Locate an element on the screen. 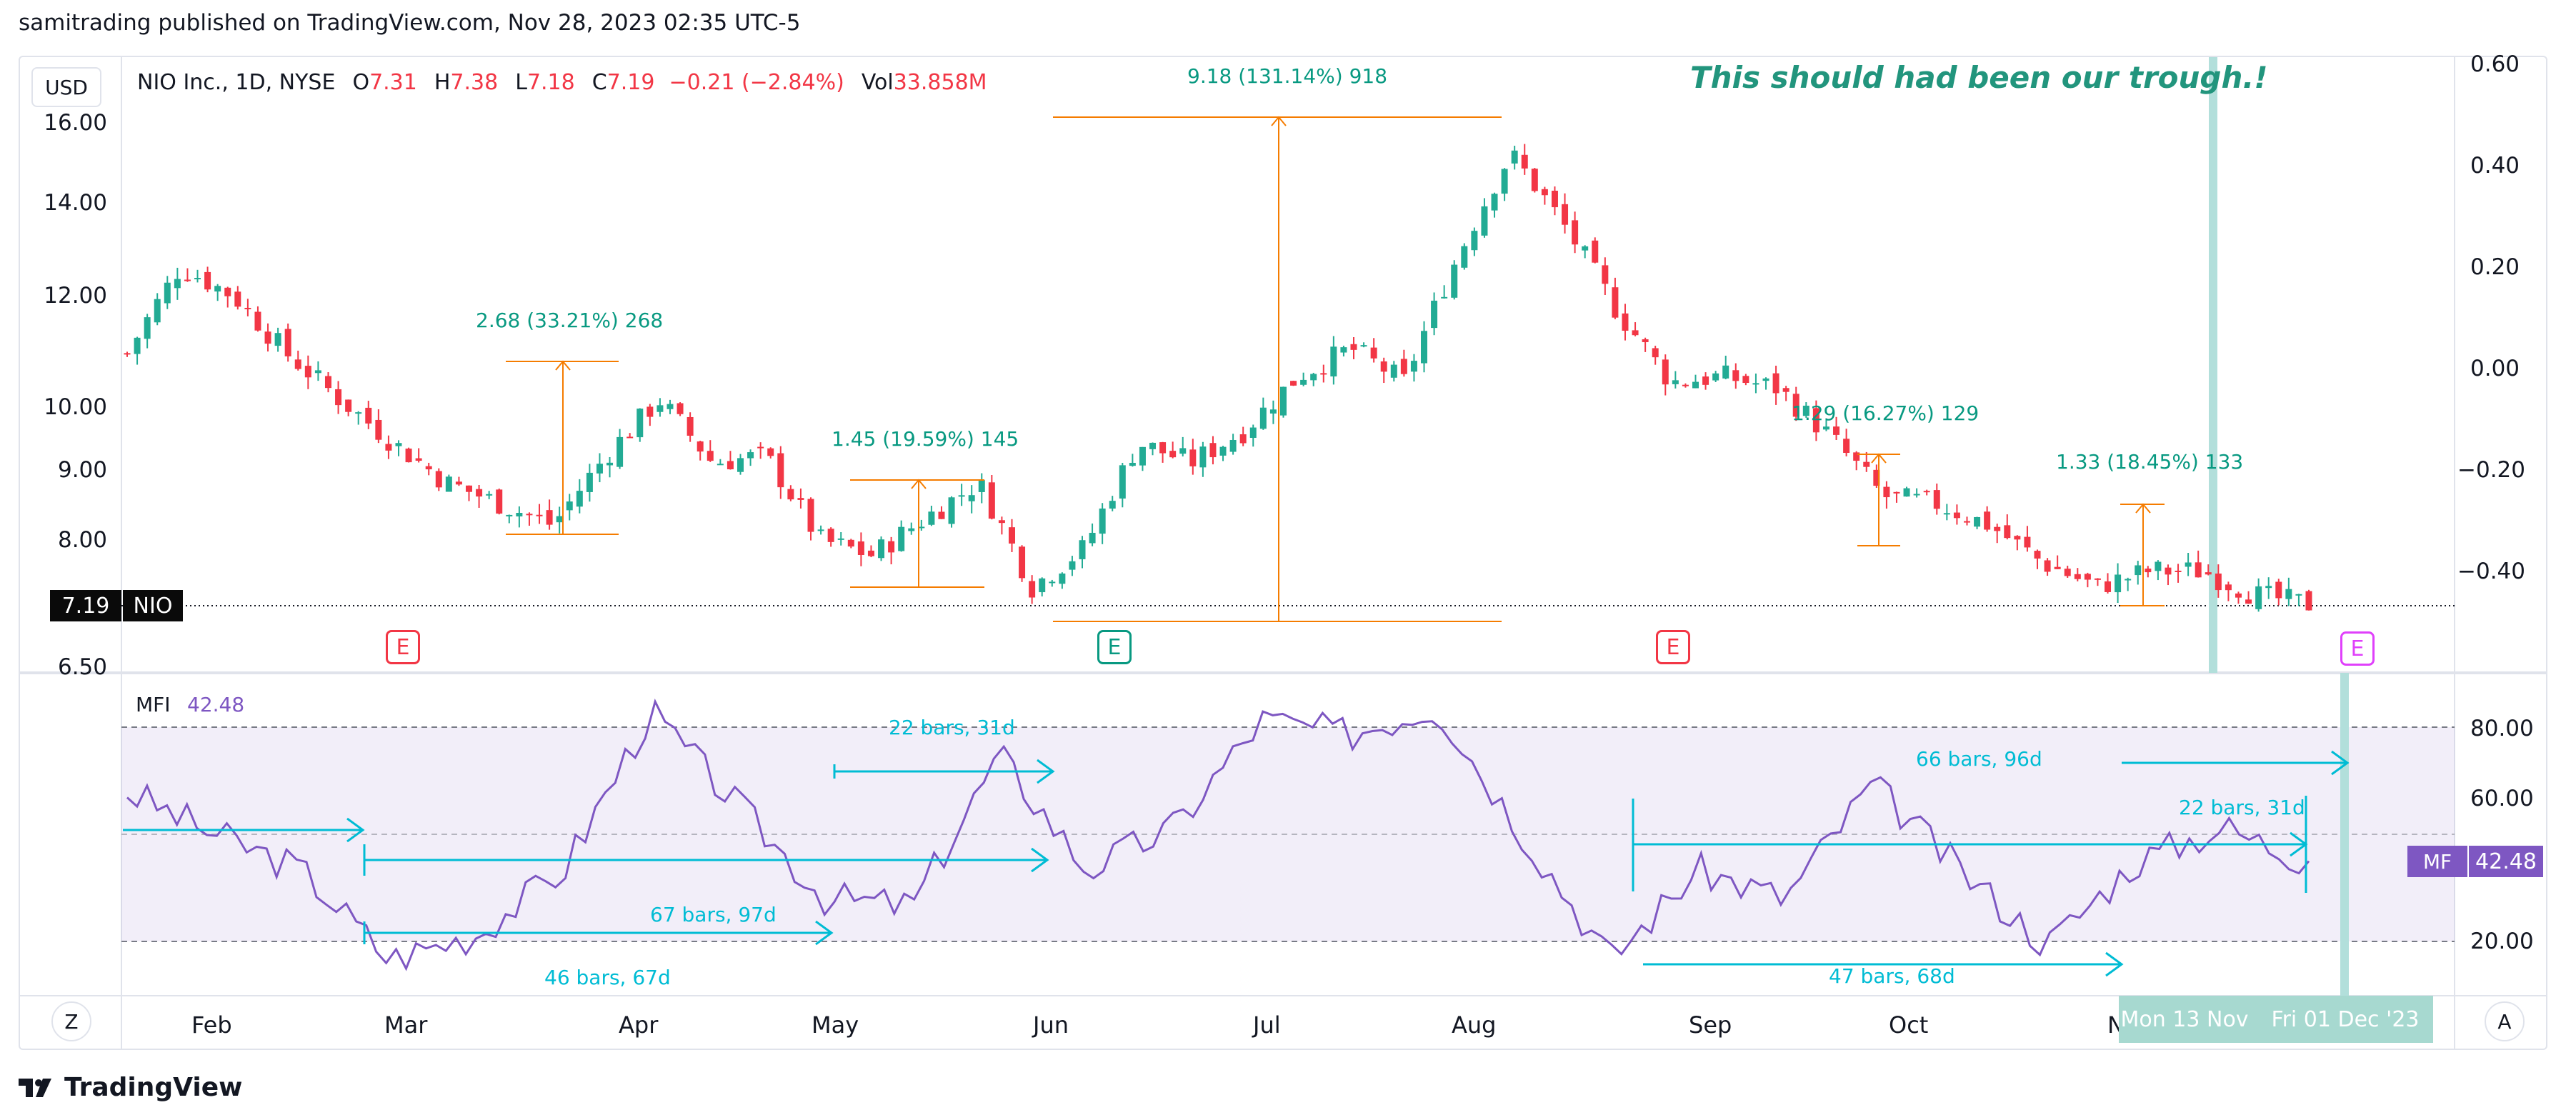 The image size is (2576, 1120). time-tick: Jun is located at coordinates (1051, 1025).